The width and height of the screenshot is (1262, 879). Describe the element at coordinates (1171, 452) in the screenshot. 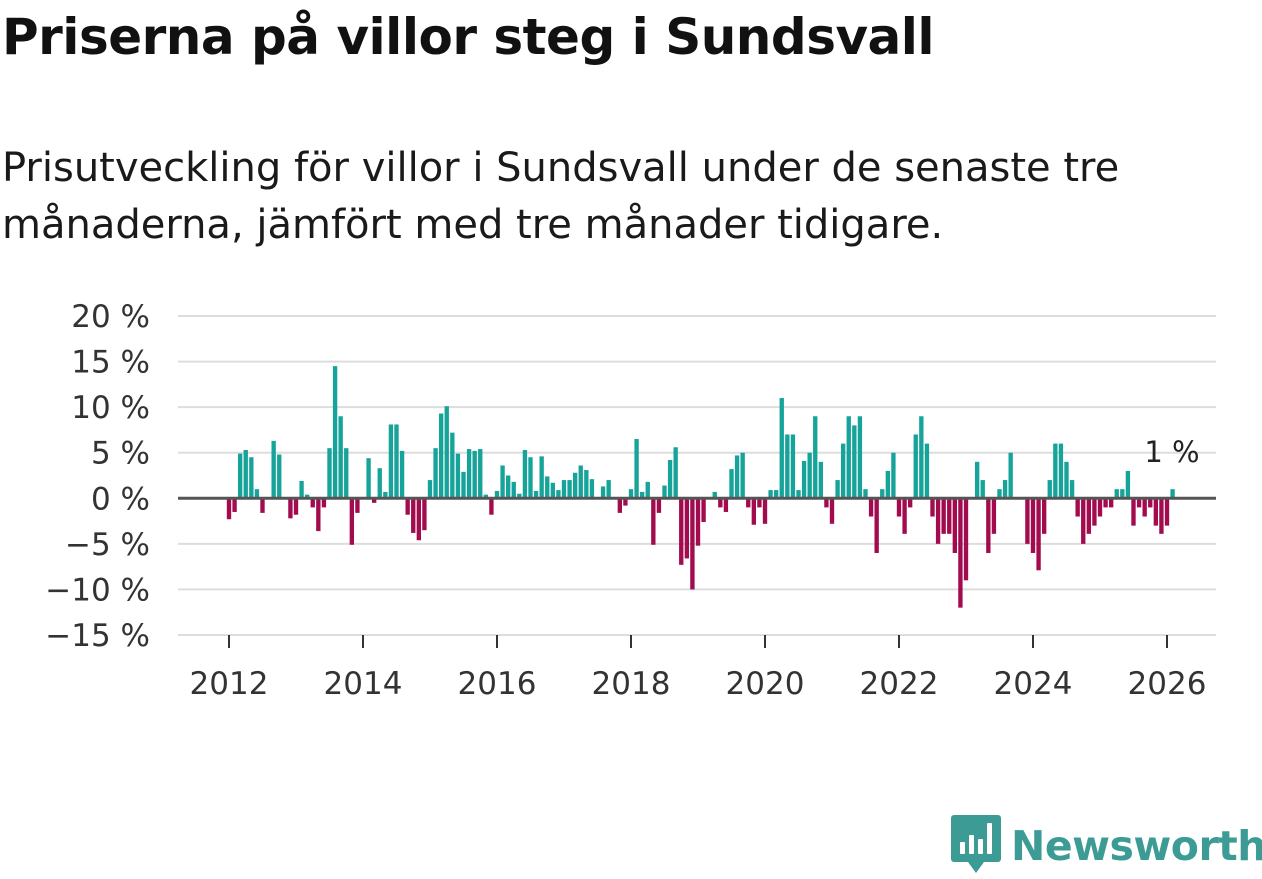

I see `last-value-label: 1 %` at that location.